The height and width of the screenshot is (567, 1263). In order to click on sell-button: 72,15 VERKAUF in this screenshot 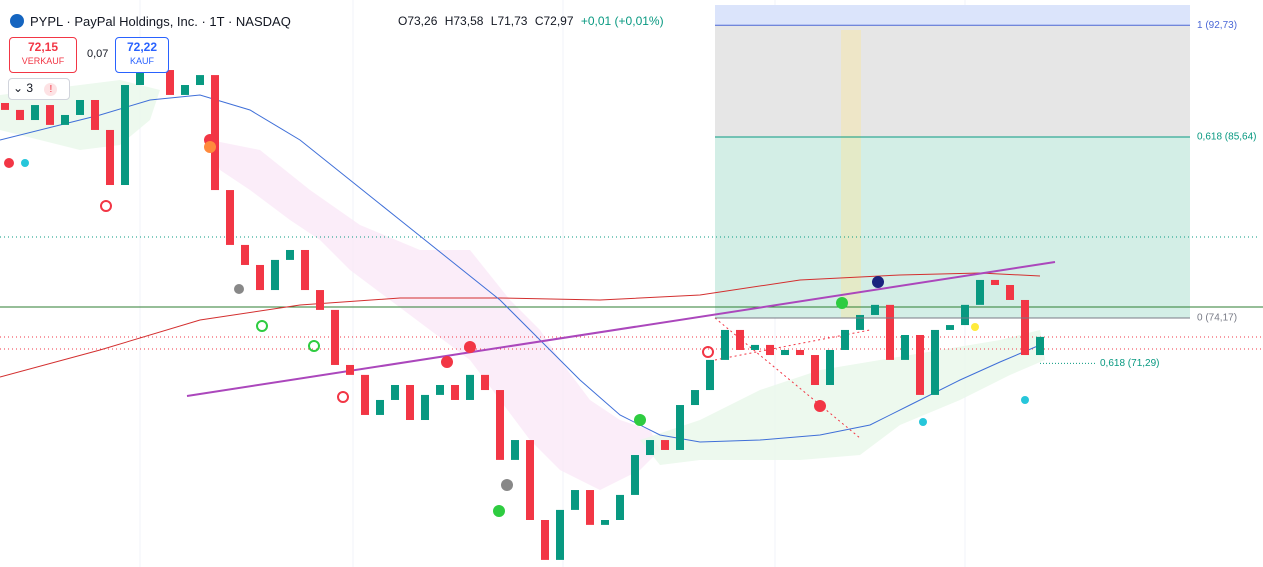, I will do `click(43, 55)`.